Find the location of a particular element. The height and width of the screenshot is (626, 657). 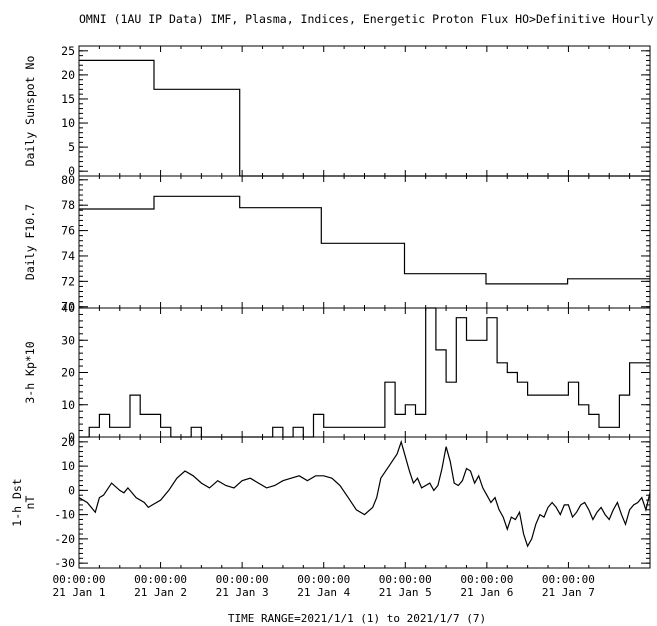

y-axis-label: Daily F10.7 is located at coordinates (30, 242).